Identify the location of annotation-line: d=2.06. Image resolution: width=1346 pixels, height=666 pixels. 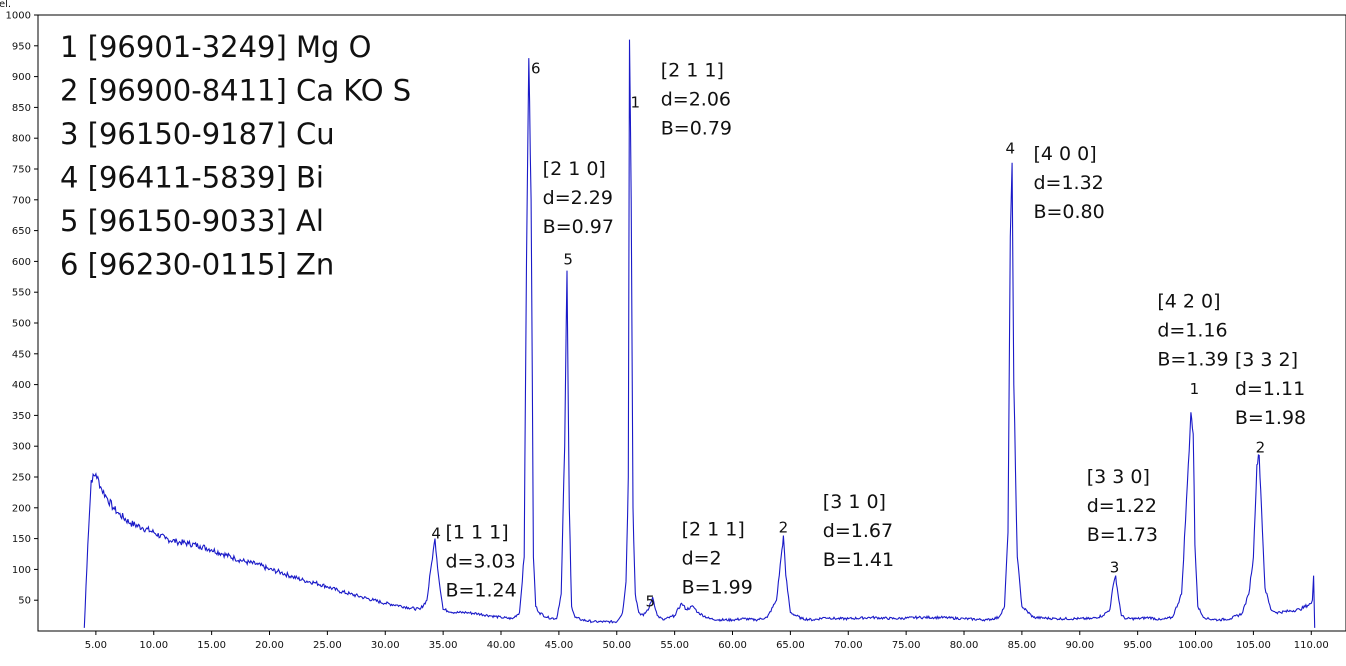
(696, 100).